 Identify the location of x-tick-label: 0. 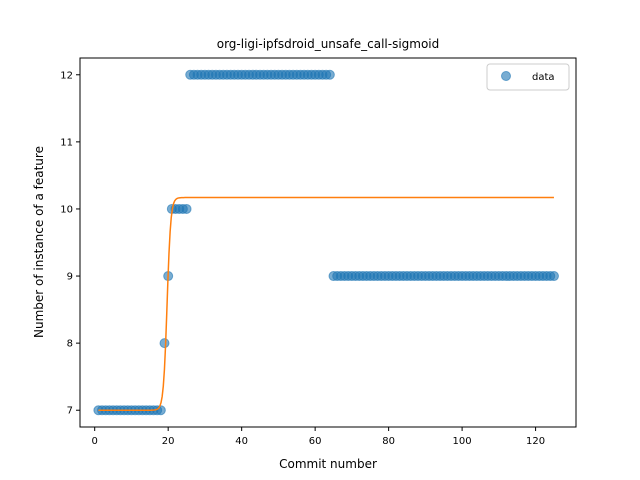
(95, 441).